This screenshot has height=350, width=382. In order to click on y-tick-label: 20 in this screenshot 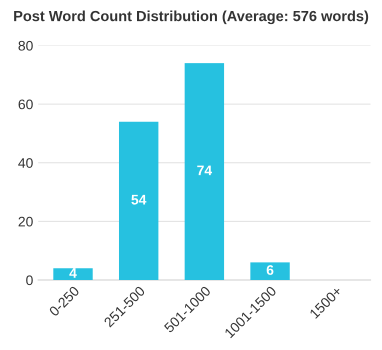, I will do `click(25, 221)`.